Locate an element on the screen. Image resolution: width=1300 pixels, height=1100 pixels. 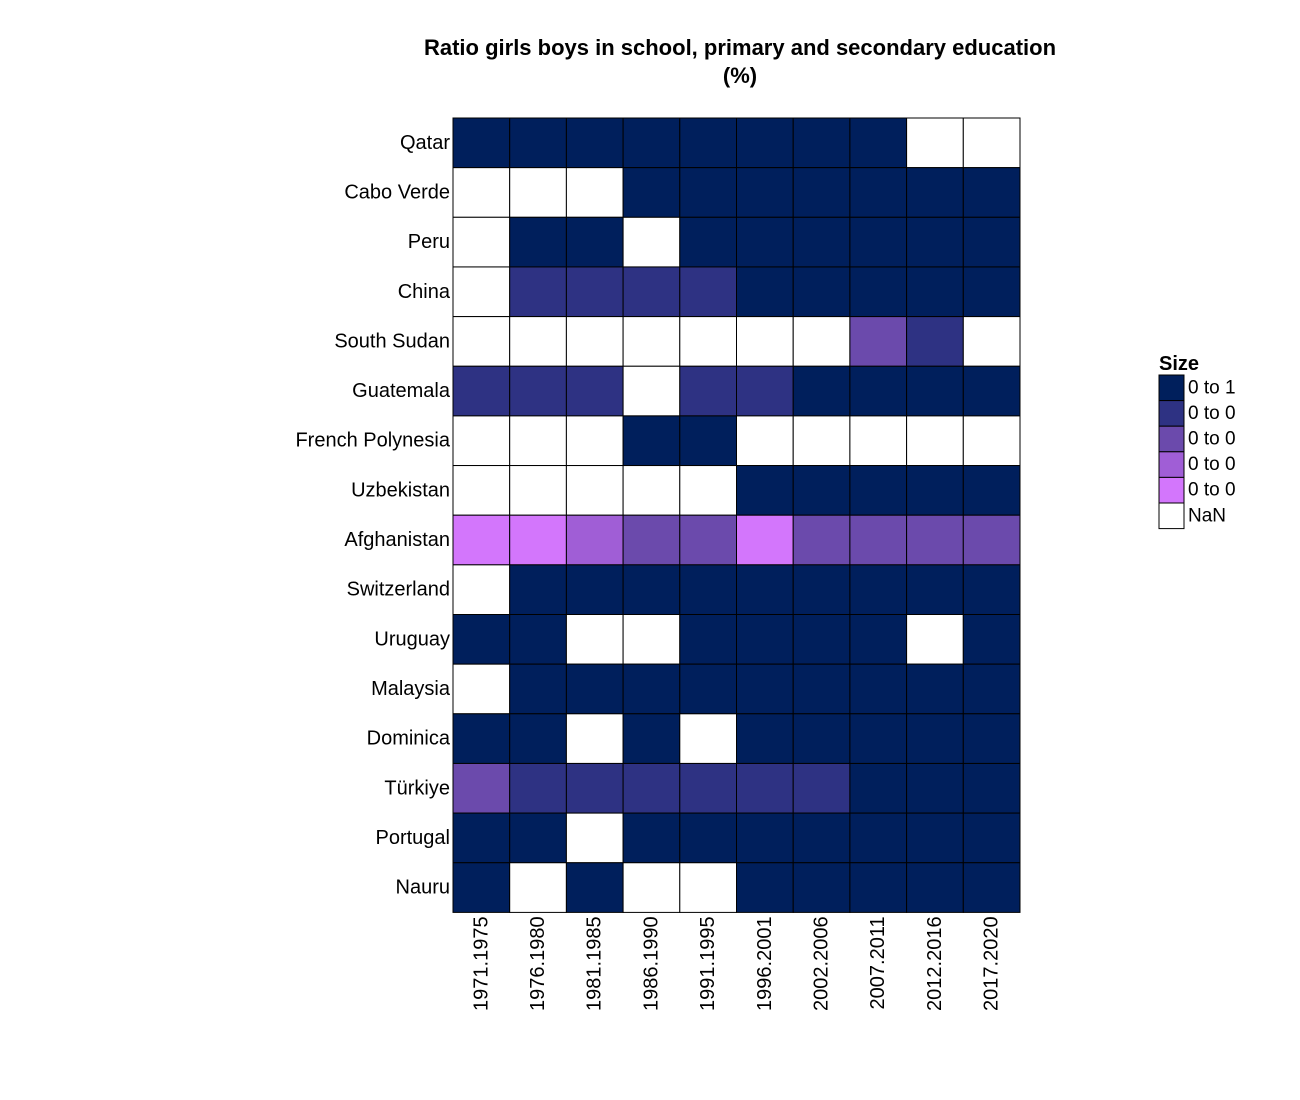
y-tick-label: Uzbekistan is located at coordinates (400, 490).